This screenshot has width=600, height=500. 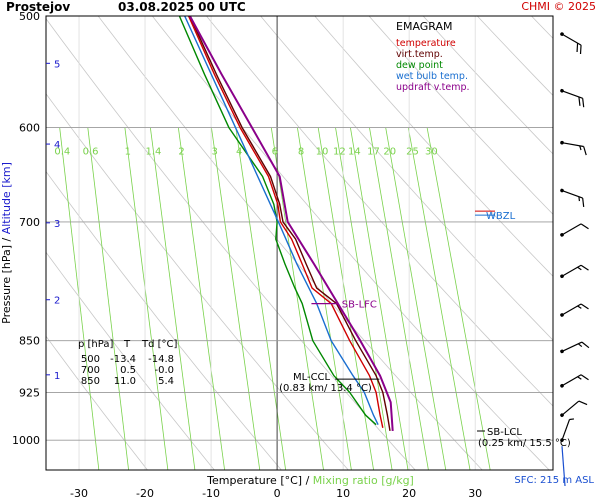 What do you see at coordinates (504, 432) in the screenshot?
I see `level-label: SB-LCL` at bounding box center [504, 432].